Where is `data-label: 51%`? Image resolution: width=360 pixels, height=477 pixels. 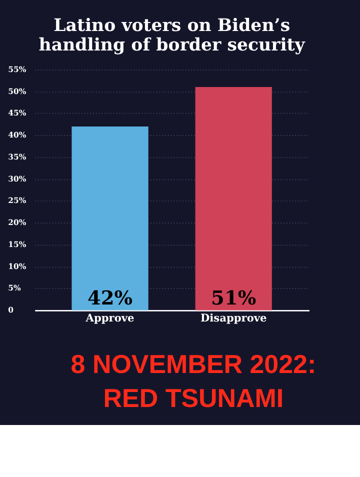
data-label: 51% is located at coordinates (233, 298).